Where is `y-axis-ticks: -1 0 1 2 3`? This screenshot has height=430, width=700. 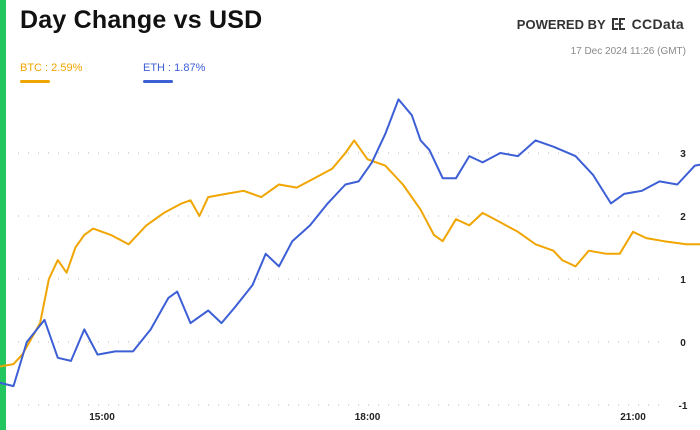
y-axis-ticks: -1 0 1 2 3 is located at coordinates (683, 280).